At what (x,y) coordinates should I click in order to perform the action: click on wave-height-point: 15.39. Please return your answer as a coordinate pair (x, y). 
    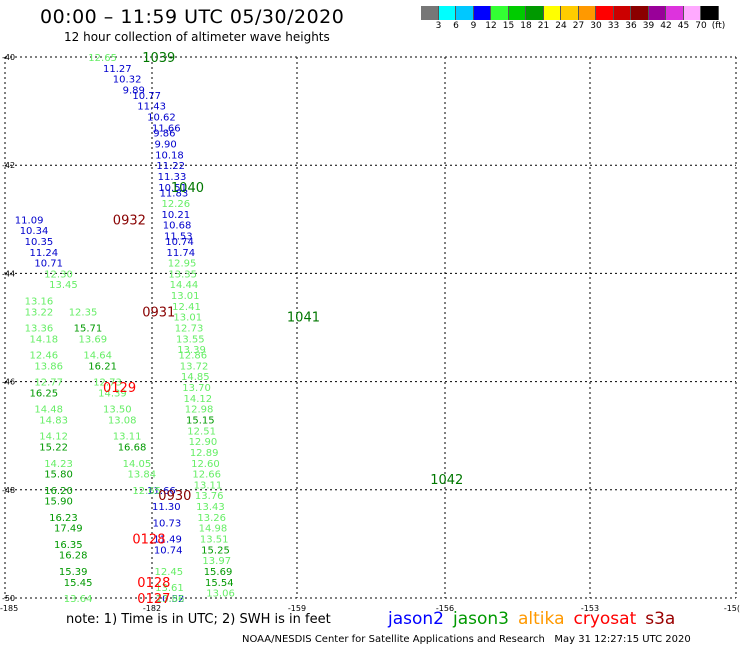
    Looking at the image, I should click on (73, 572).